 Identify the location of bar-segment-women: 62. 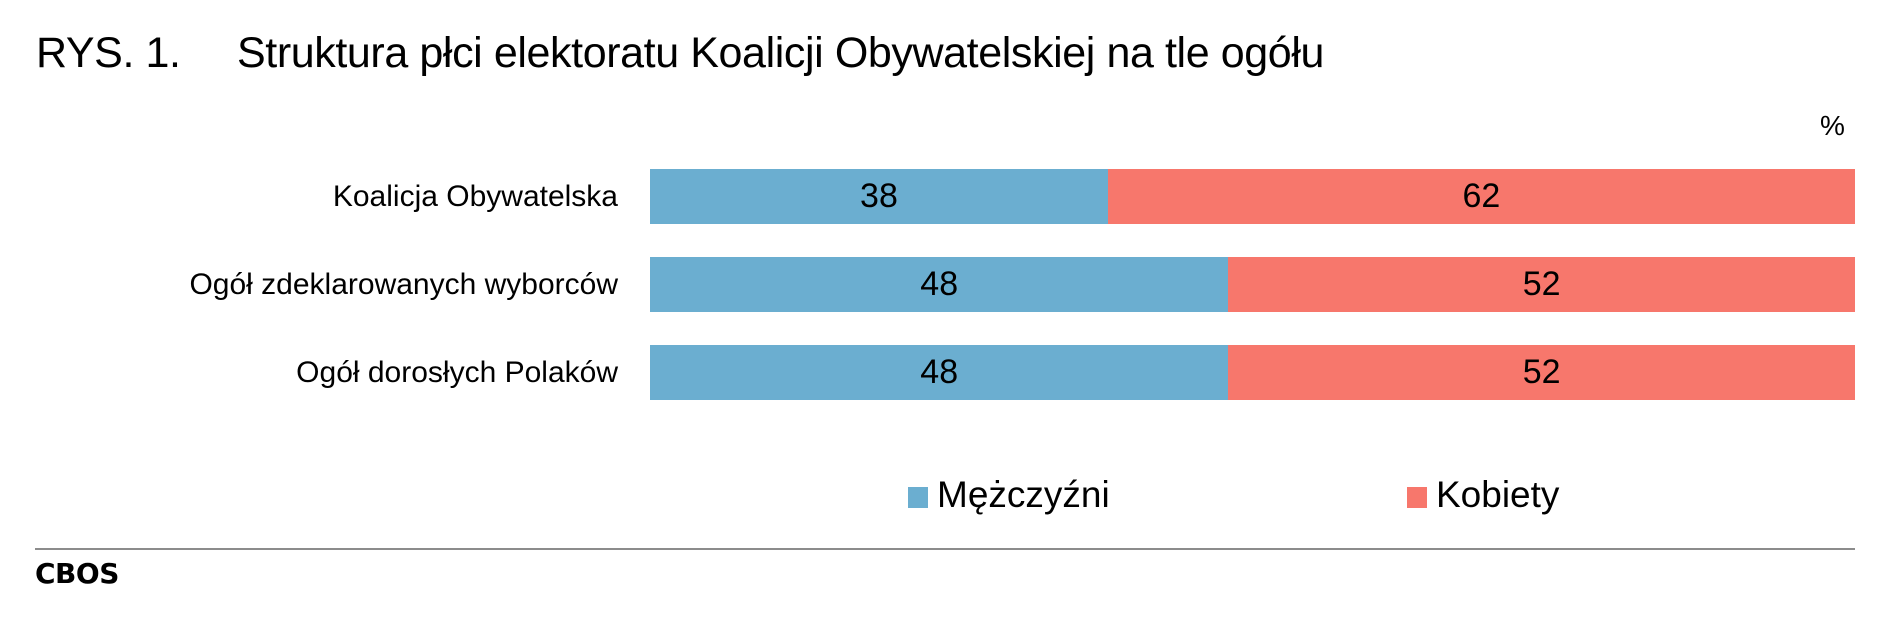
(1481, 196).